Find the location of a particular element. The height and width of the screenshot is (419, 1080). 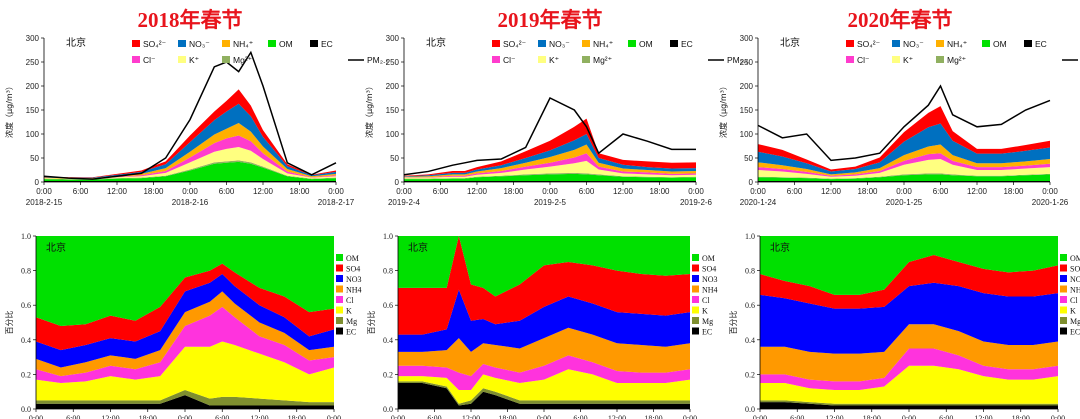

legend-label: NO₃⁻ is located at coordinates (199, 44).